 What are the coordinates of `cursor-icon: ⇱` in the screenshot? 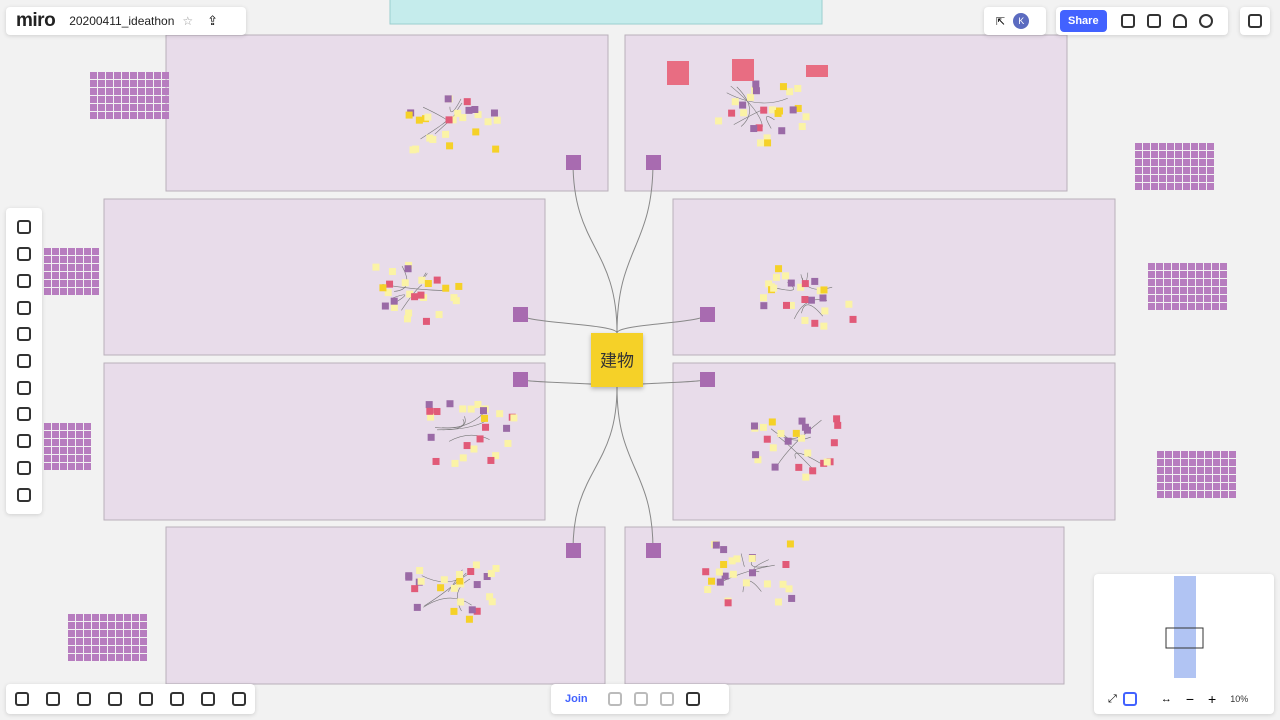 It's located at (1001, 21).